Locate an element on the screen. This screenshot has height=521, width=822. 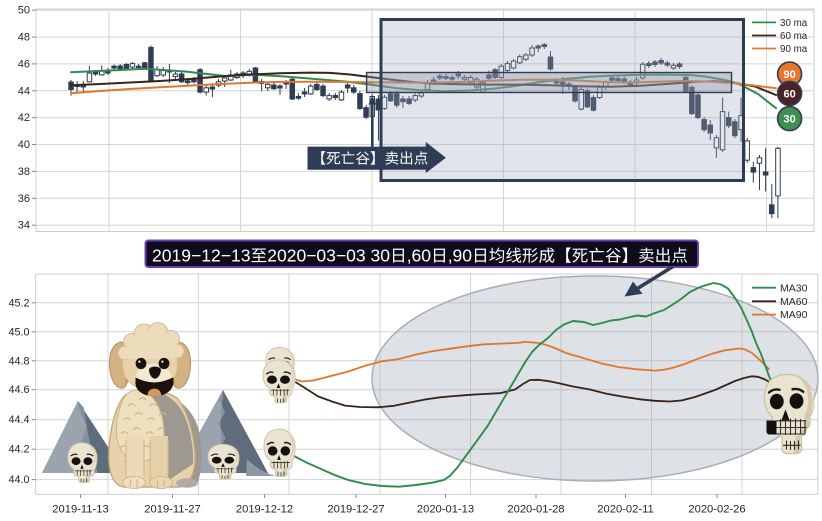
svg-text: 2019-11-27 is located at coordinates (172, 510).